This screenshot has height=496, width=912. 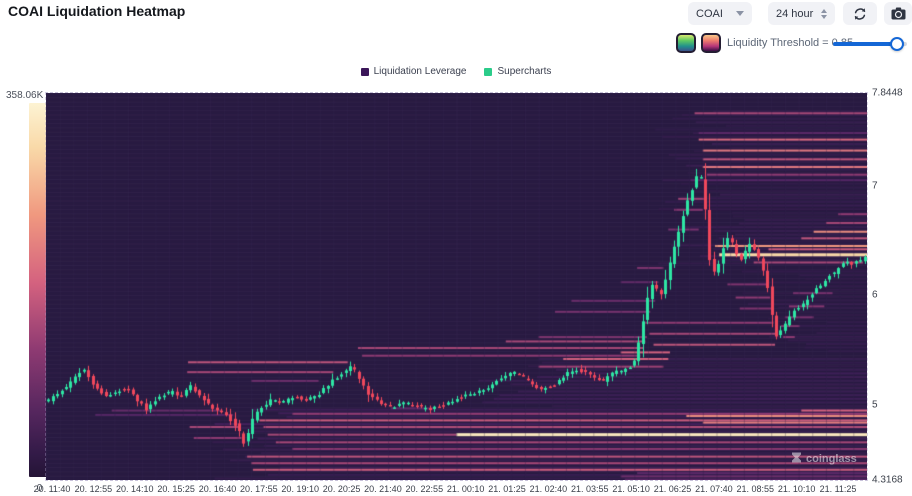 What do you see at coordinates (709, 13) in the screenshot?
I see `symbol-select-value: COAI` at bounding box center [709, 13].